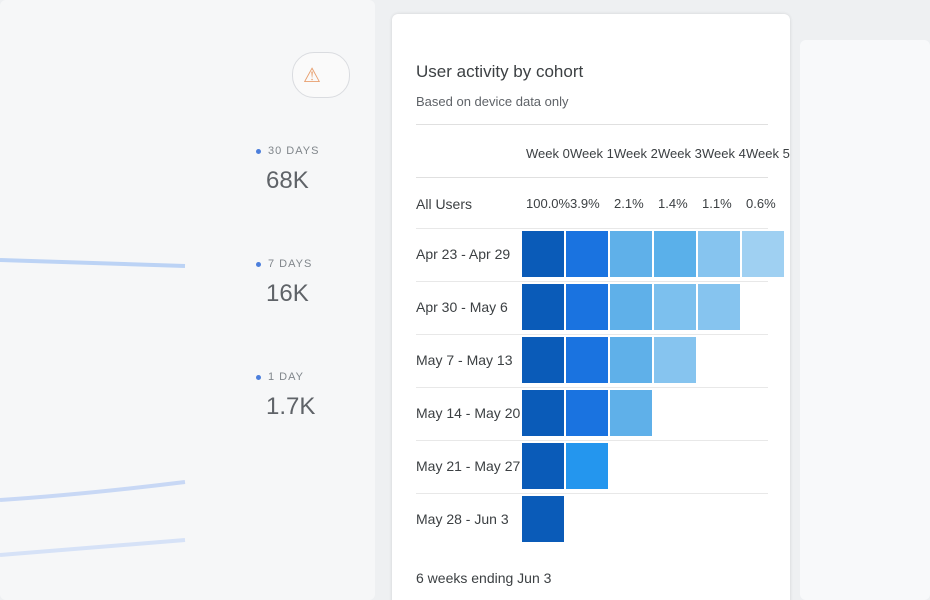 The width and height of the screenshot is (930, 600). I want to click on column-header: Week 1, so click(592, 153).